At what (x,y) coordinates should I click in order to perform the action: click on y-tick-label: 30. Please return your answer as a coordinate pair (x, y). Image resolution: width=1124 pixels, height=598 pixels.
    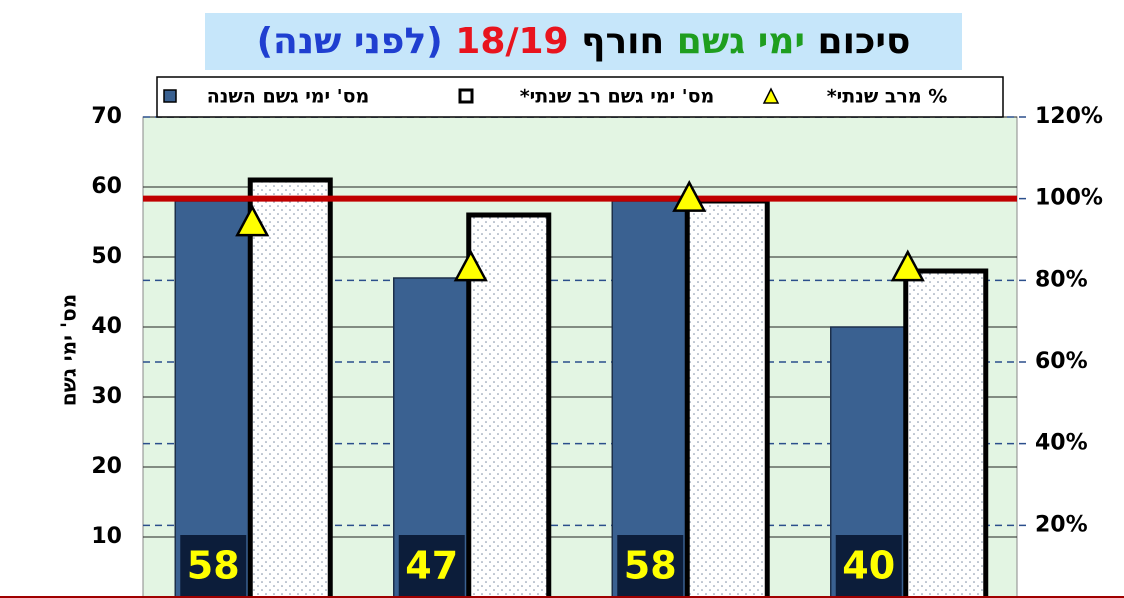
    Looking at the image, I should click on (106, 396).